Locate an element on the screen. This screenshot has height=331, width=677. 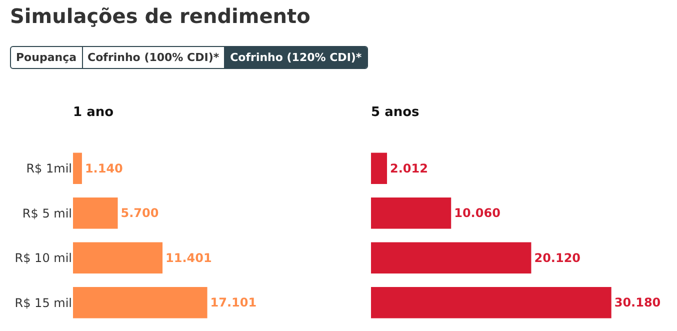
y-tick-label: R$ 15 mil is located at coordinates (43, 303).